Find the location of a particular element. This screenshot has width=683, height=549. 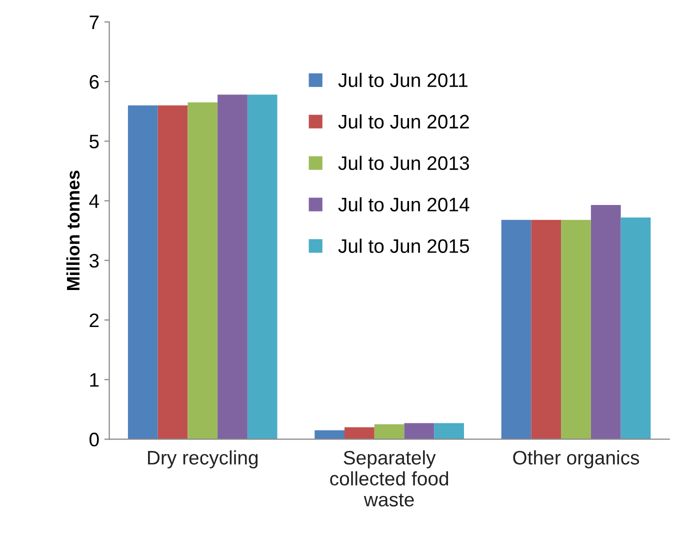

legend-label: Jul to Jun 2012 is located at coordinates (403, 121).